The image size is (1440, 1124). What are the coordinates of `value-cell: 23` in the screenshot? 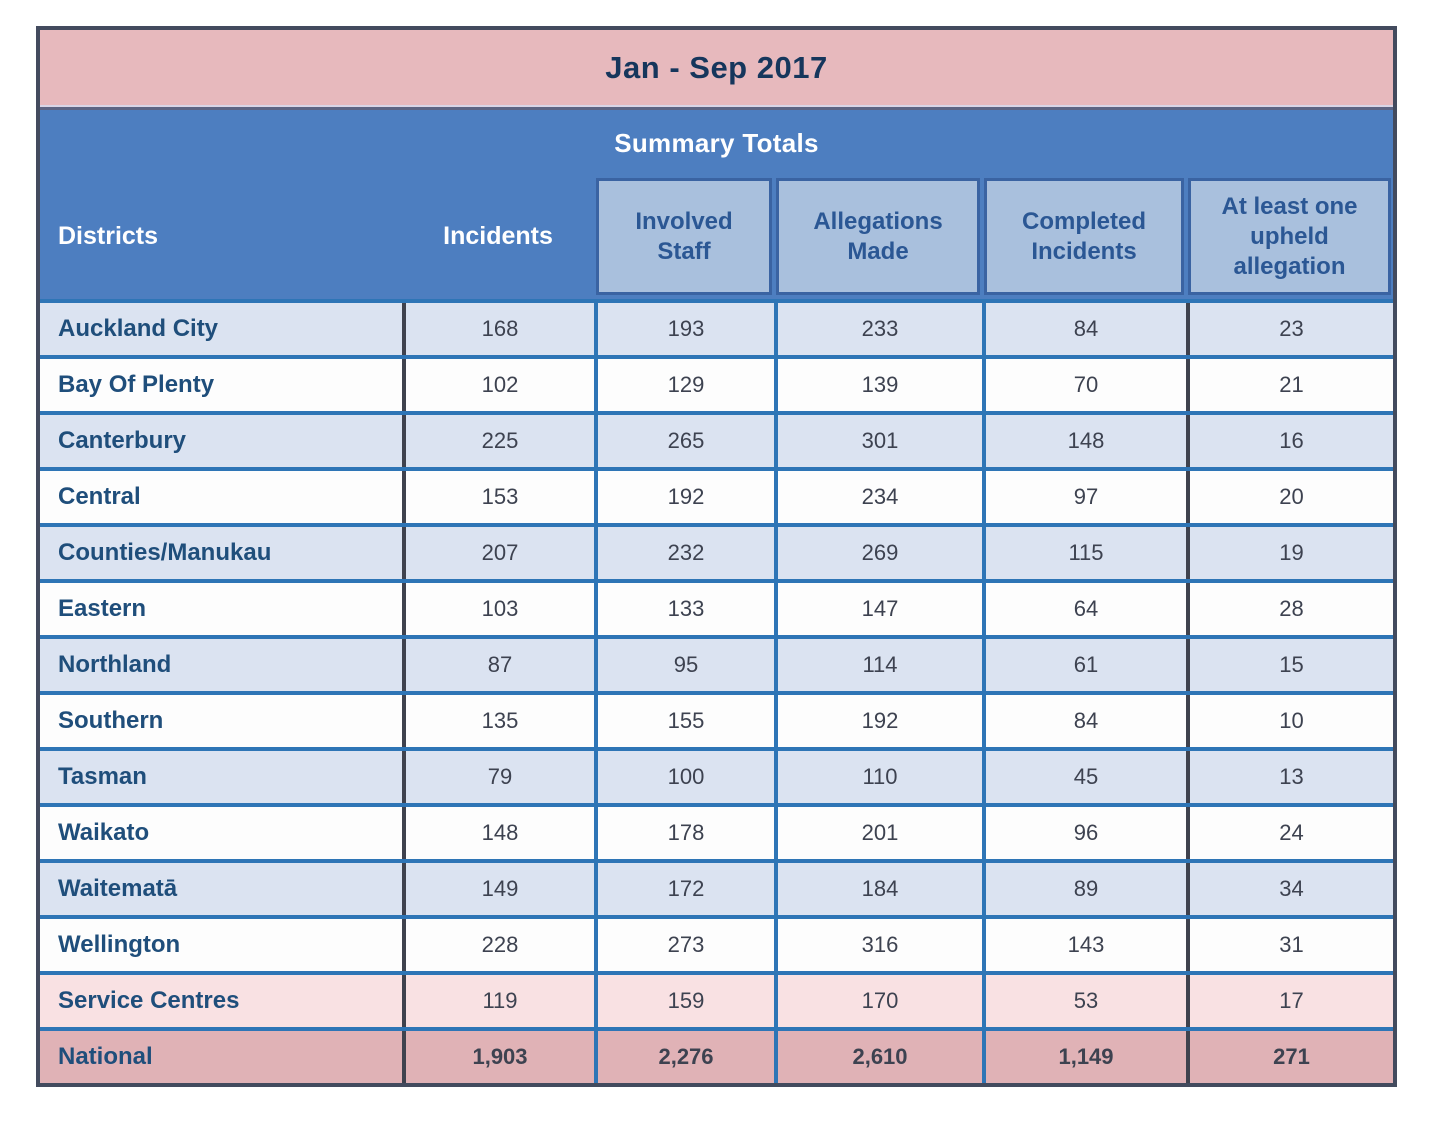 It's located at (1289, 329).